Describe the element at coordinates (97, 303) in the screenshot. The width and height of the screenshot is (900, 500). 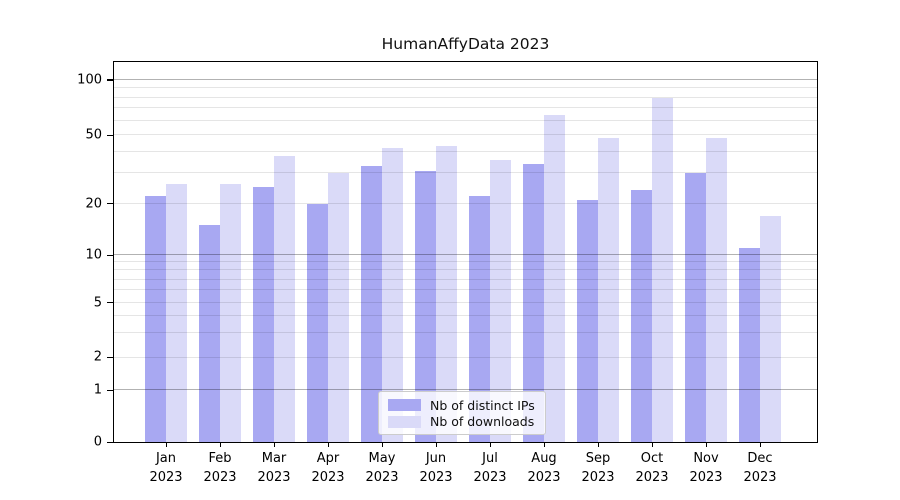
I see `y-tick-label-5: 5` at that location.